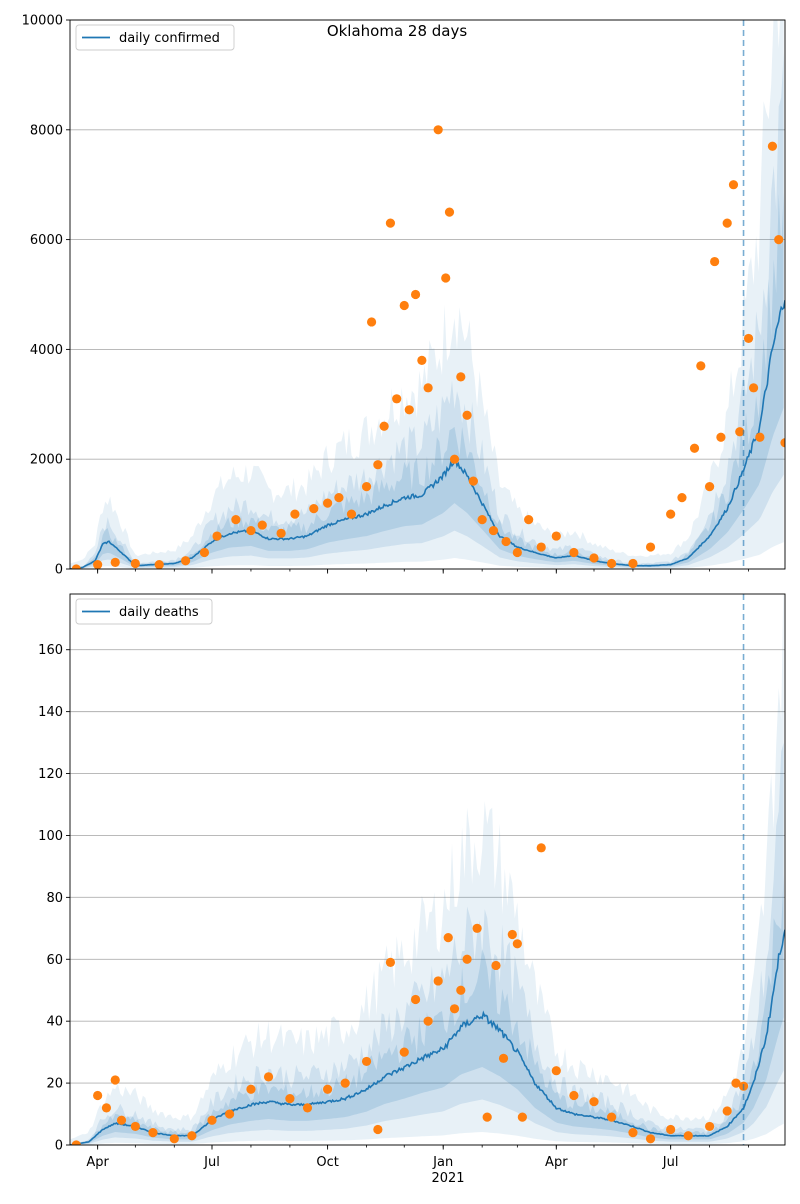 Image resolution: width=800 pixels, height=1204 pixels. What do you see at coordinates (397, 31) in the screenshot?
I see `figure-title: Oklahoma 28 days` at bounding box center [397, 31].